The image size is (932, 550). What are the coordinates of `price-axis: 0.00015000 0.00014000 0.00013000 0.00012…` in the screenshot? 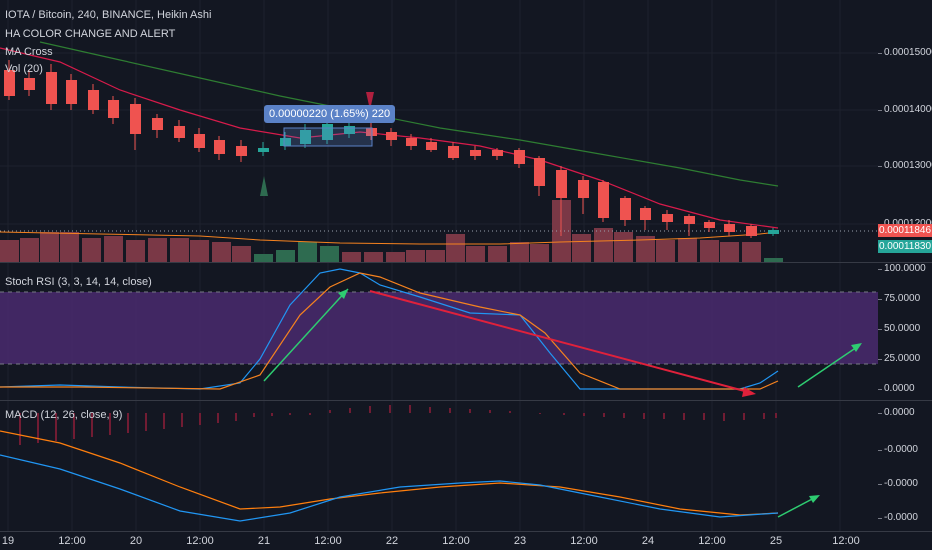 It's located at (905, 131).